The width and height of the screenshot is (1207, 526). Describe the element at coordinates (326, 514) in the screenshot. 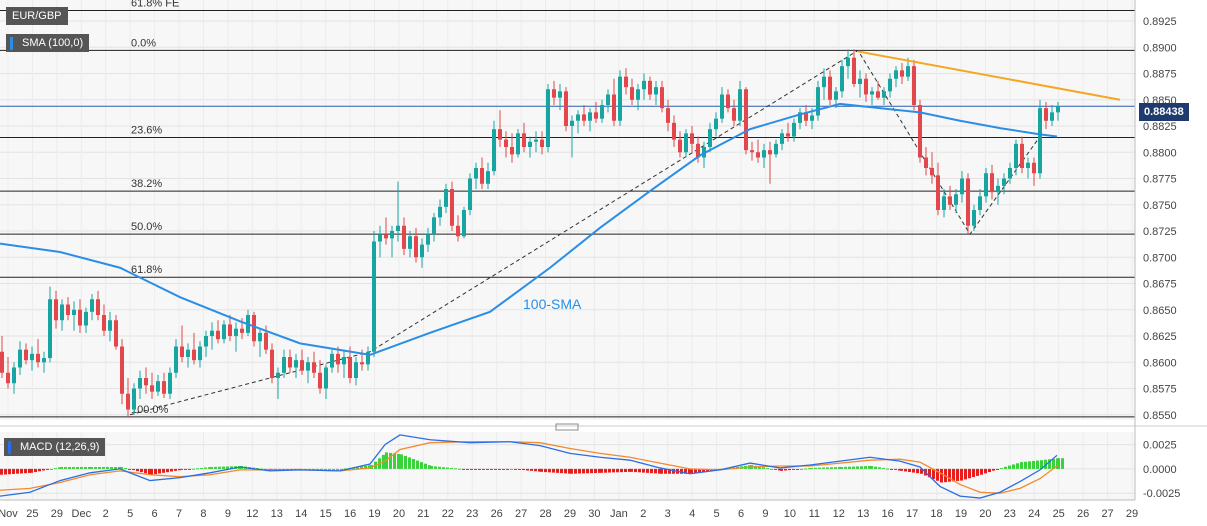

I see `x-tick-label: 15` at that location.